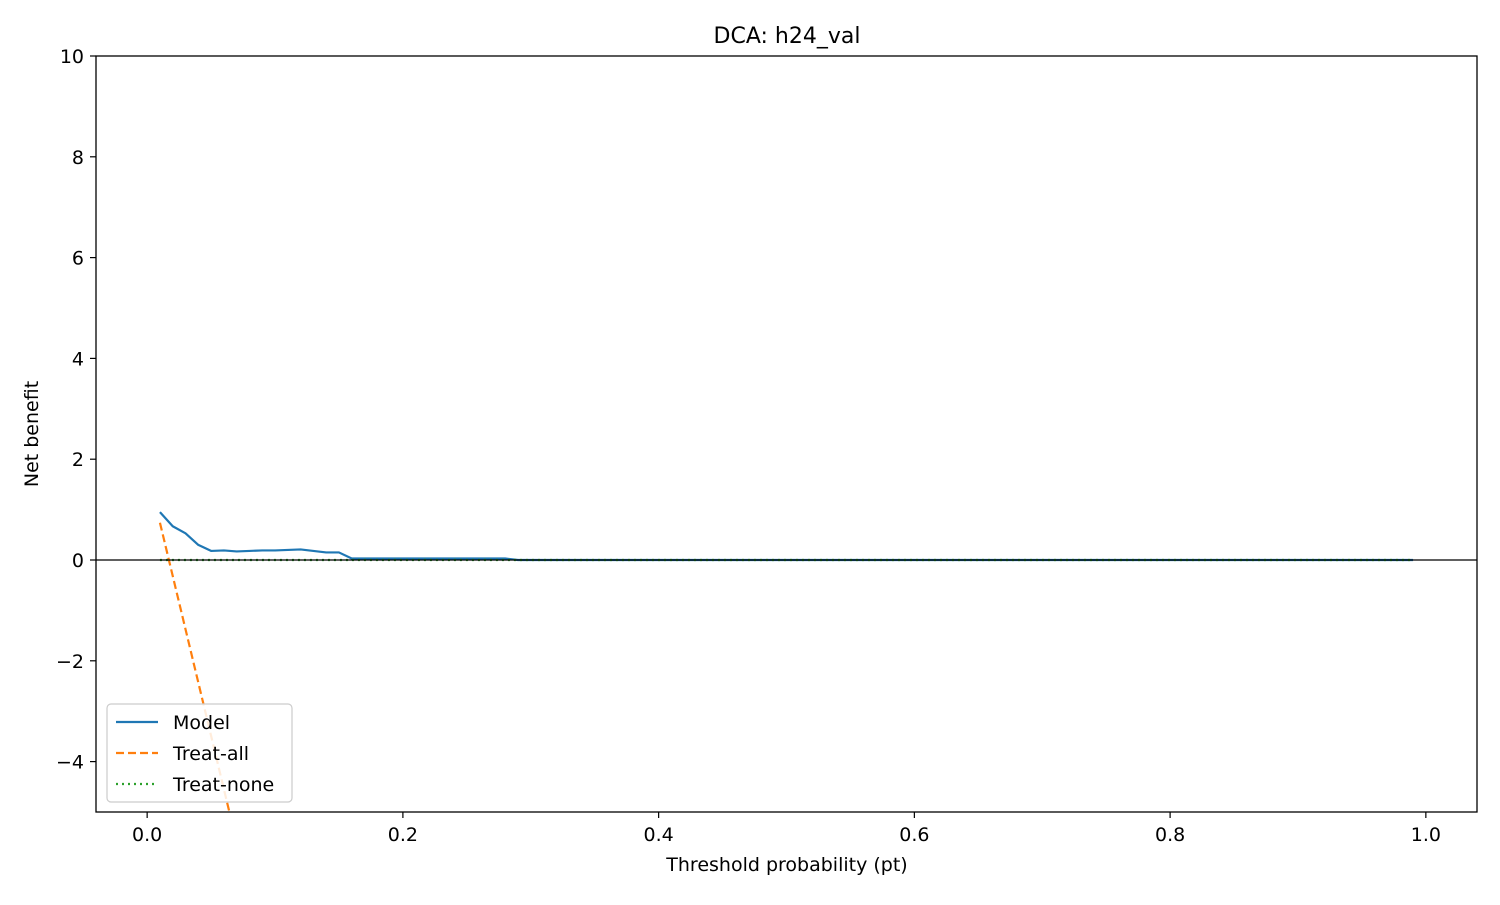 The image size is (1500, 905). Describe the element at coordinates (32, 434) in the screenshot. I see `y-axis-label: Net benefit` at that location.